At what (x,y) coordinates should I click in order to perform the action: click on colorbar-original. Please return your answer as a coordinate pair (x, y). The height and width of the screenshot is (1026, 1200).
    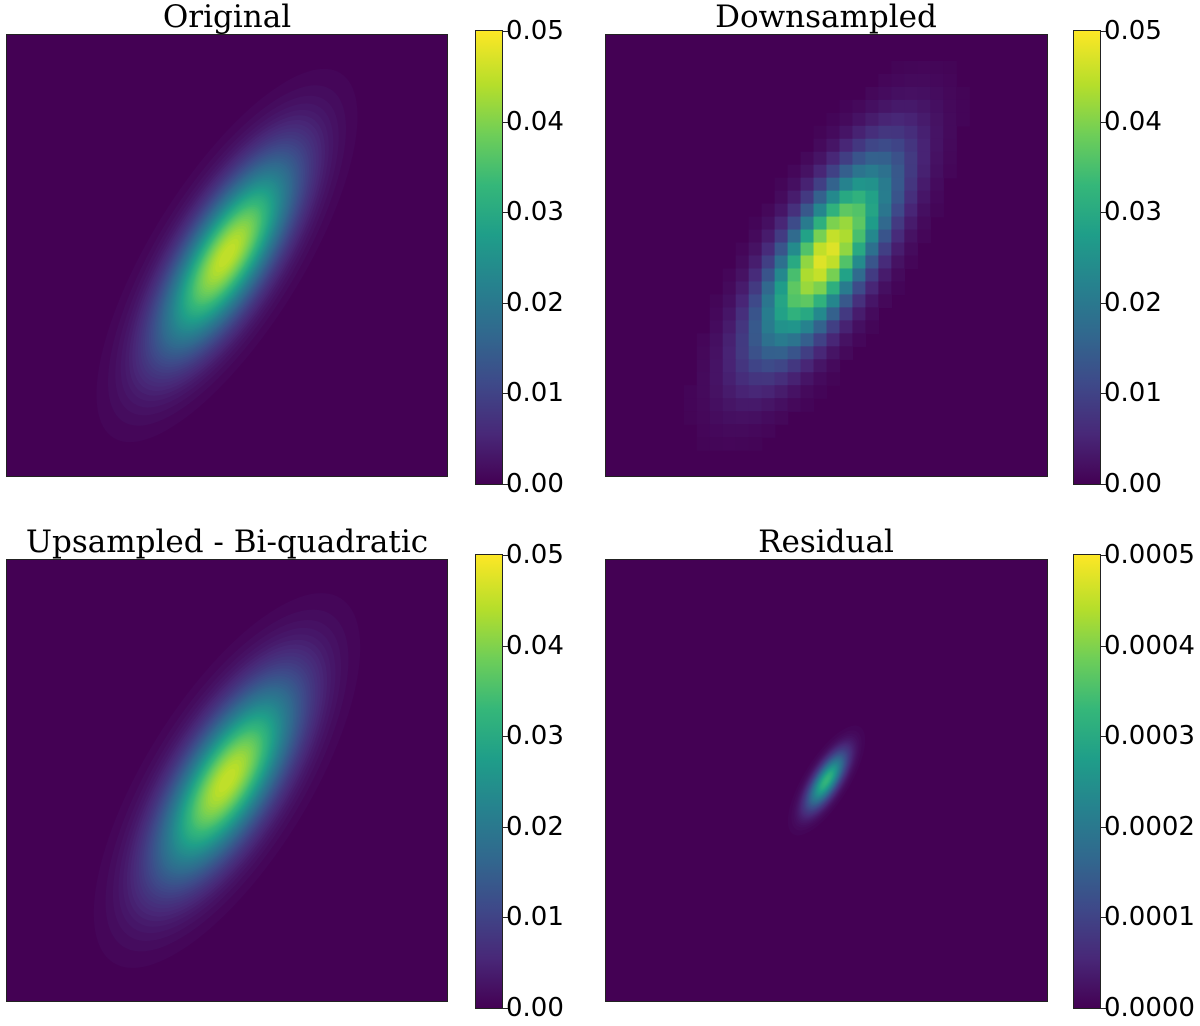
    Looking at the image, I should click on (489, 257).